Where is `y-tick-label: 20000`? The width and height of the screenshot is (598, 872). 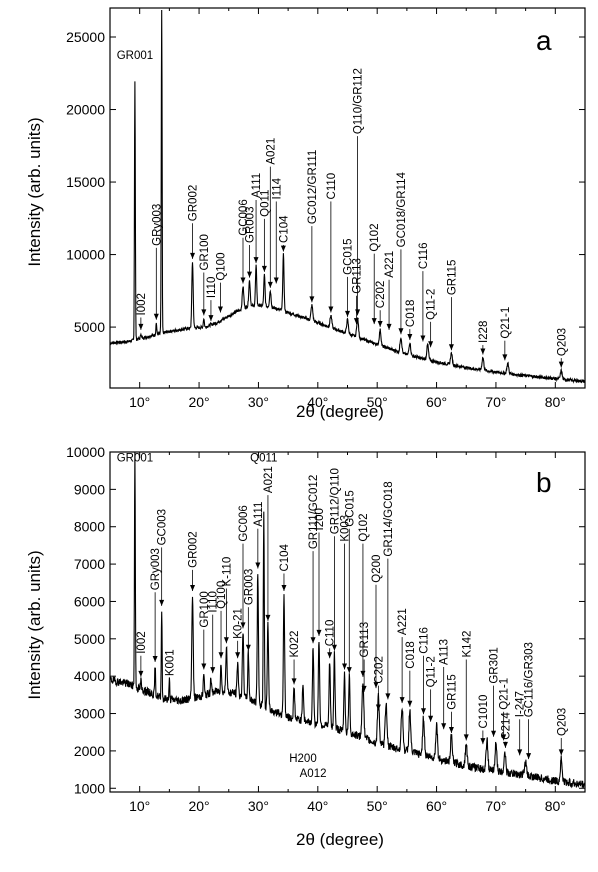 y-tick-label: 20000 is located at coordinates (85, 110).